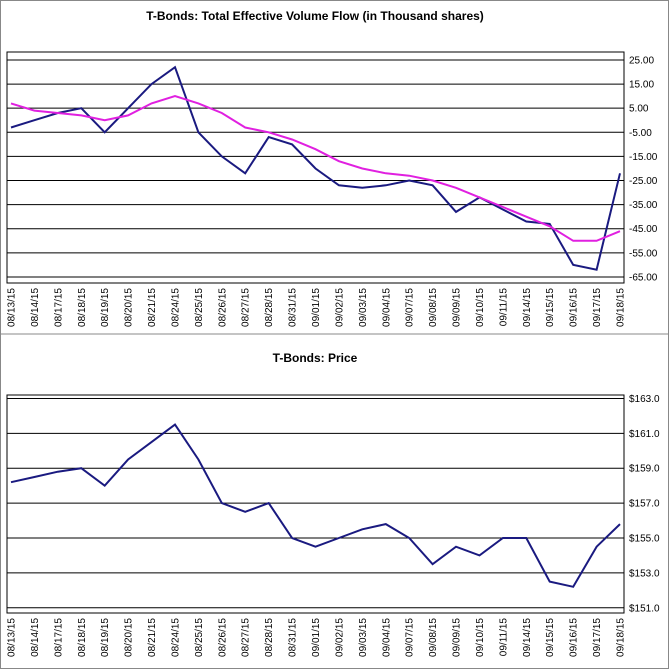  I want to click on y-tick-label: -65.00, so click(643, 277).